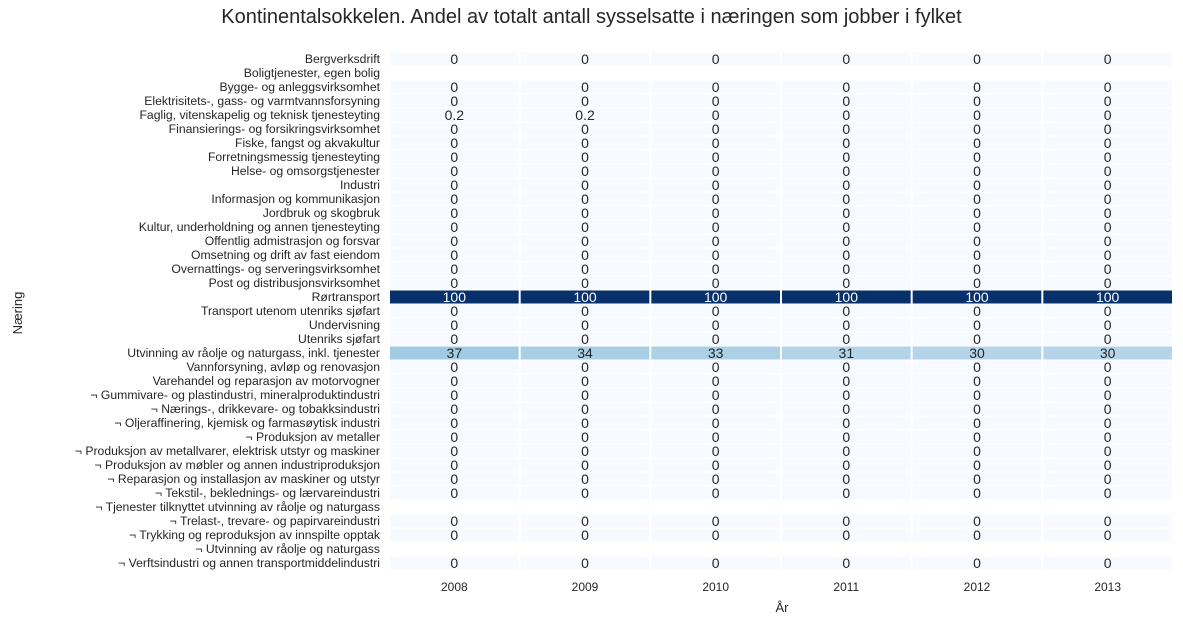 The width and height of the screenshot is (1183, 626). What do you see at coordinates (1107, 587) in the screenshot?
I see `column-label: 2013` at bounding box center [1107, 587].